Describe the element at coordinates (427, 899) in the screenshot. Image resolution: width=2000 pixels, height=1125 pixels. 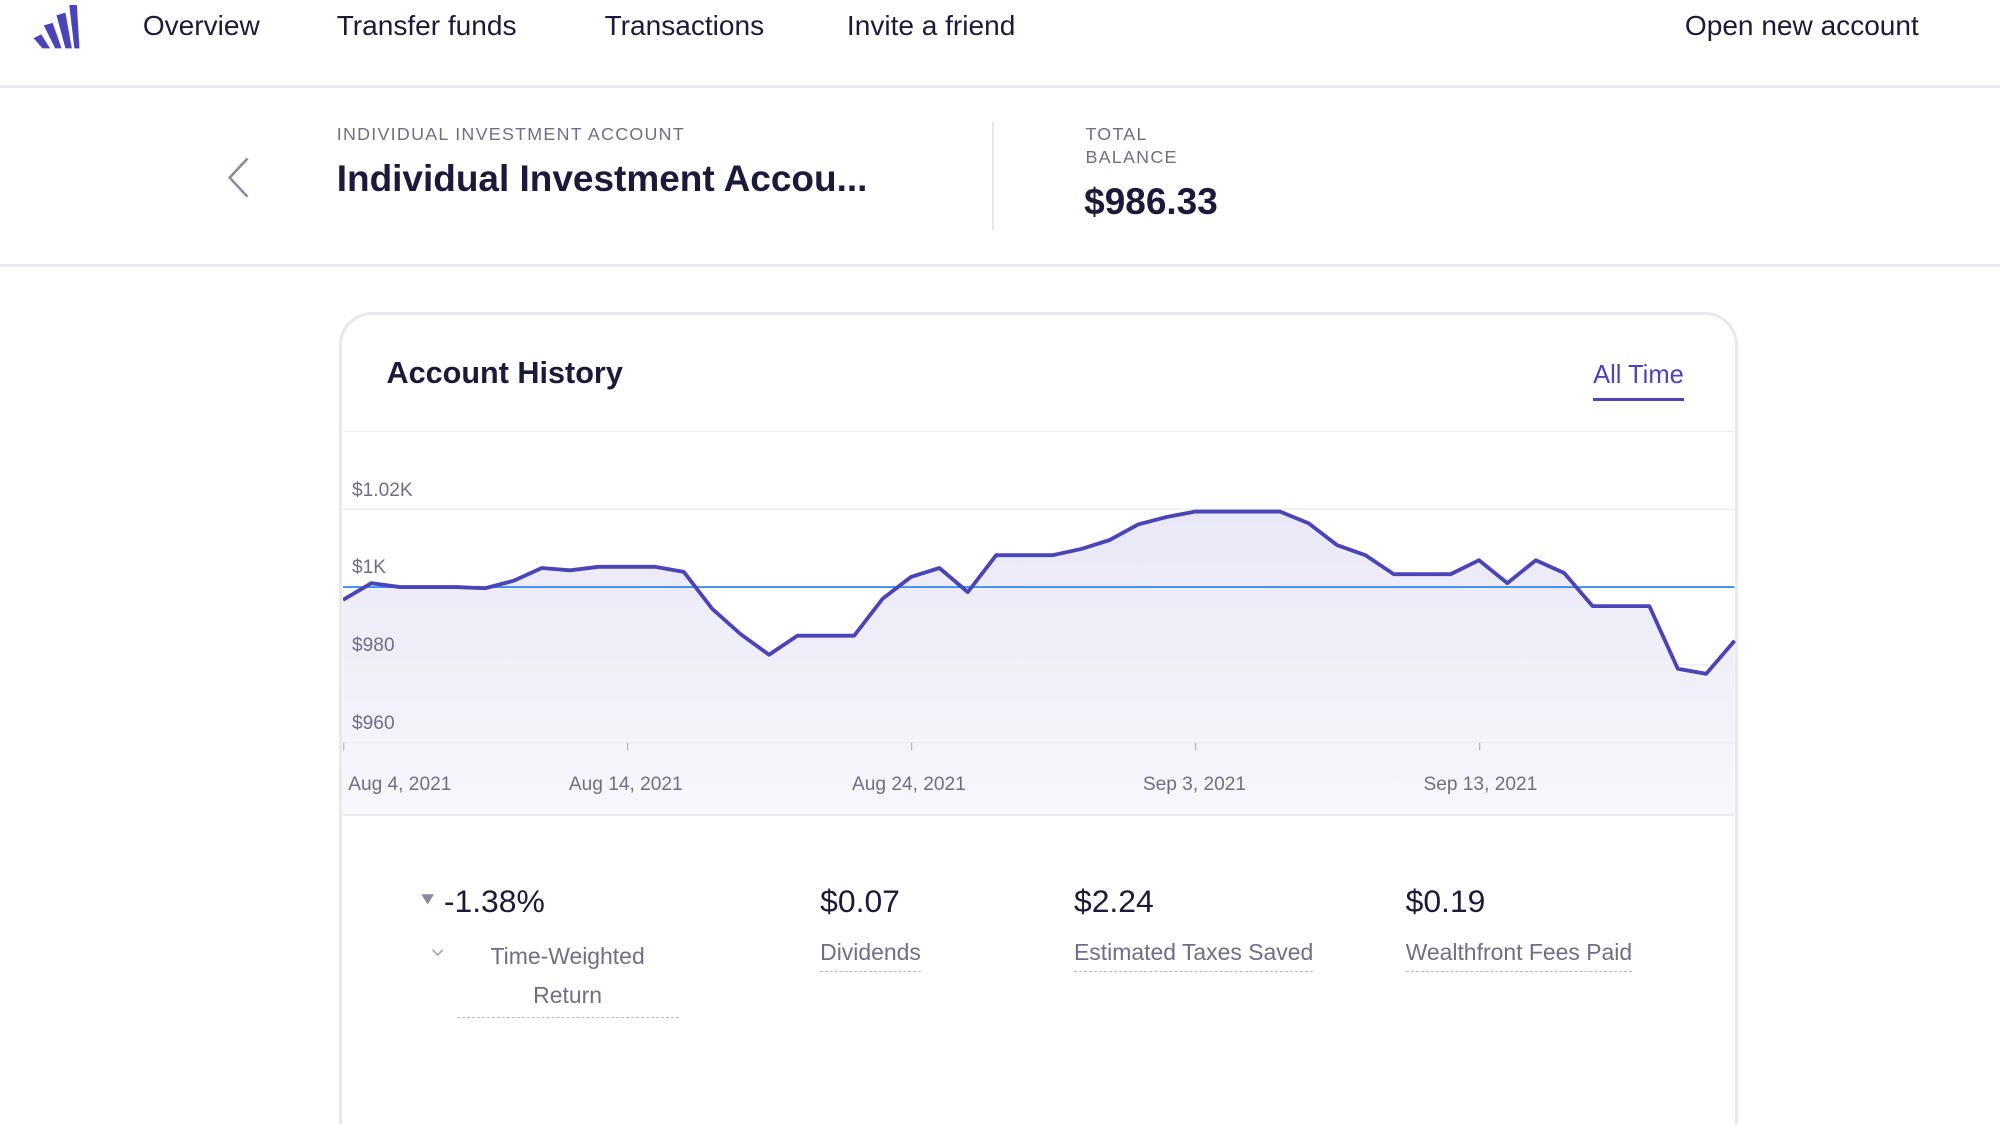
I see `down-triangle-icon` at that location.